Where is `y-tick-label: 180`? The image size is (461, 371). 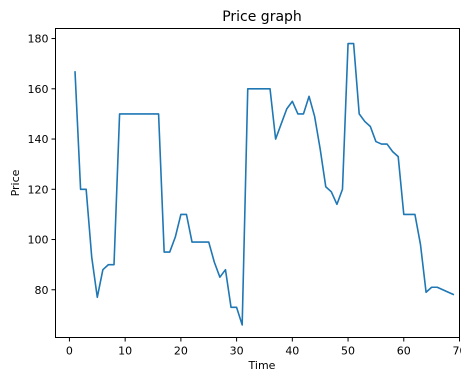 y-tick-label: 180 is located at coordinates (38, 39).